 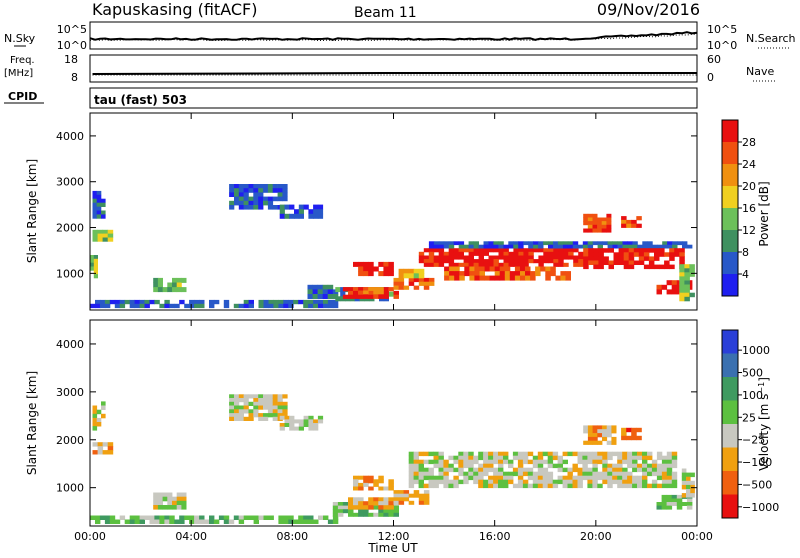 What do you see at coordinates (385, 13) in the screenshot?
I see `beam-title: Beam 11` at bounding box center [385, 13].